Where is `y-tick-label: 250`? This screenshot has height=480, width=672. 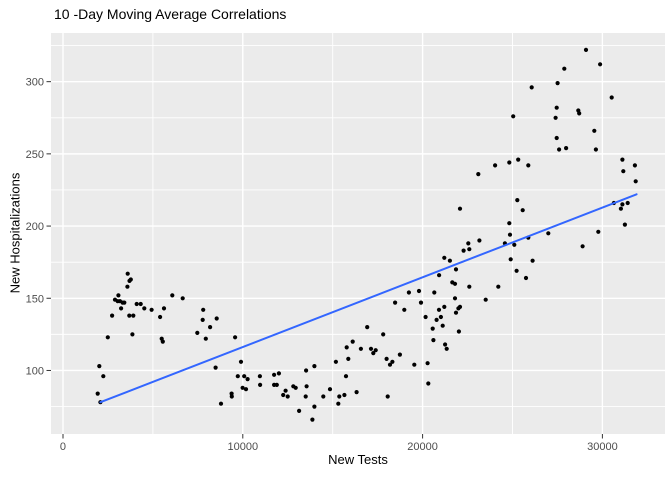
y-tick-label: 250 is located at coordinates (35, 155).